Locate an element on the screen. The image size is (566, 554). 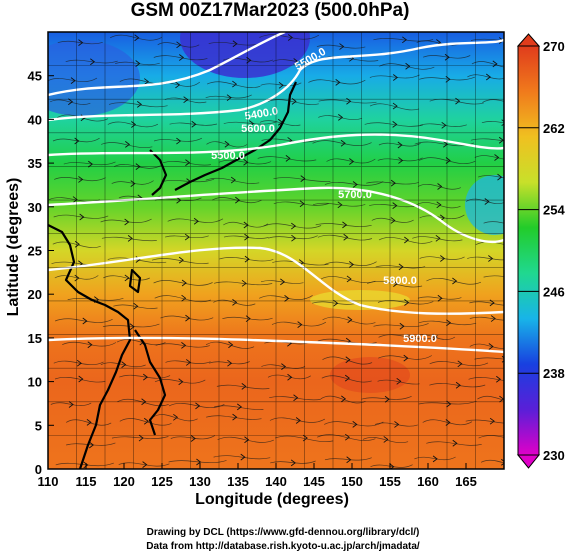
x-tick-label: 125 is located at coordinates (162, 481).